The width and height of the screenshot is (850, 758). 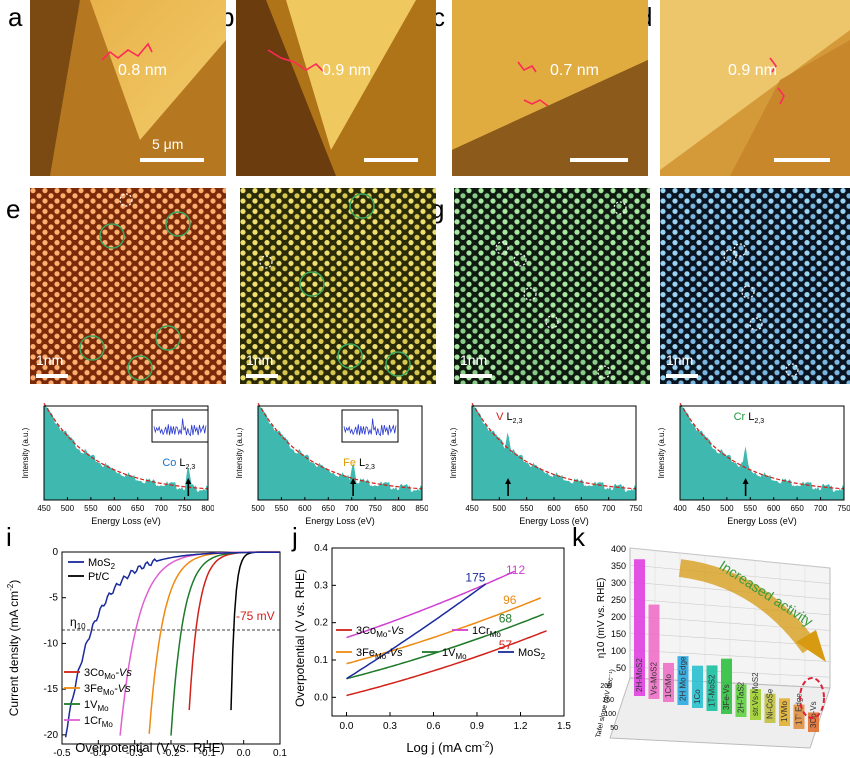 What do you see at coordinates (239, 452) in the screenshot?
I see `eels-ylabel-f: Intensity (a.u.)` at bounding box center [239, 452].